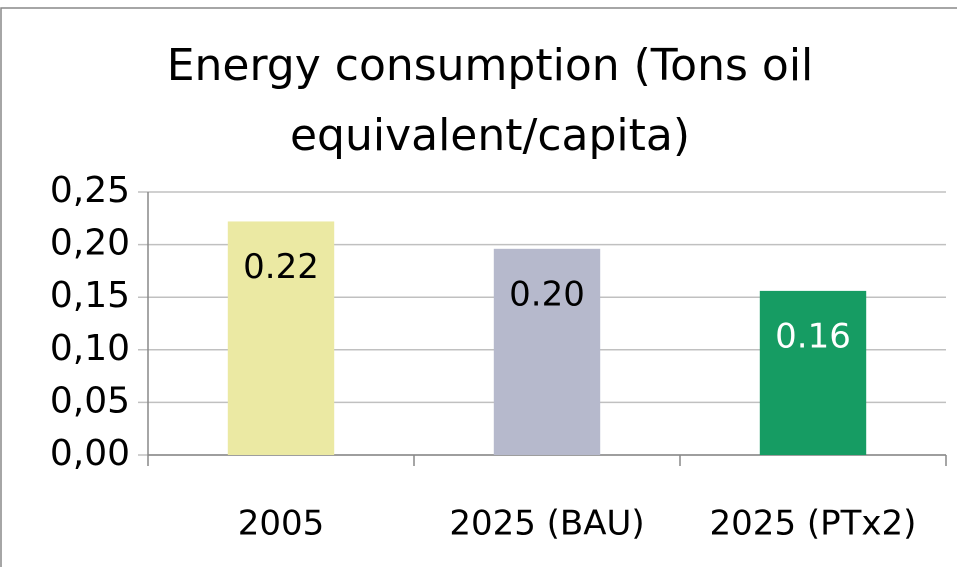  What do you see at coordinates (90, 348) in the screenshot?
I see `y-tick-label: 0,10` at bounding box center [90, 348].